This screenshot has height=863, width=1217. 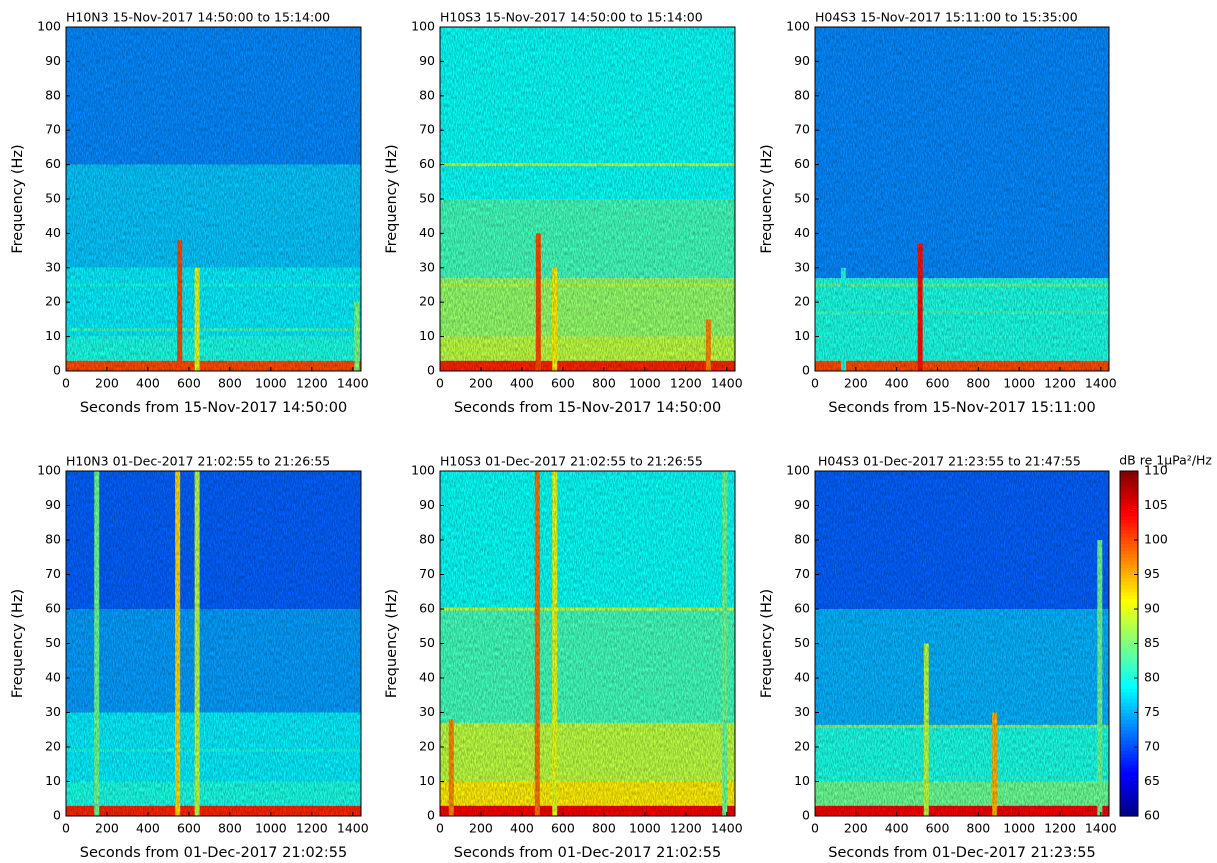 I want to click on x-axis-label: Seconds from 01-Dec-2017 21:02:55, so click(x=588, y=853).